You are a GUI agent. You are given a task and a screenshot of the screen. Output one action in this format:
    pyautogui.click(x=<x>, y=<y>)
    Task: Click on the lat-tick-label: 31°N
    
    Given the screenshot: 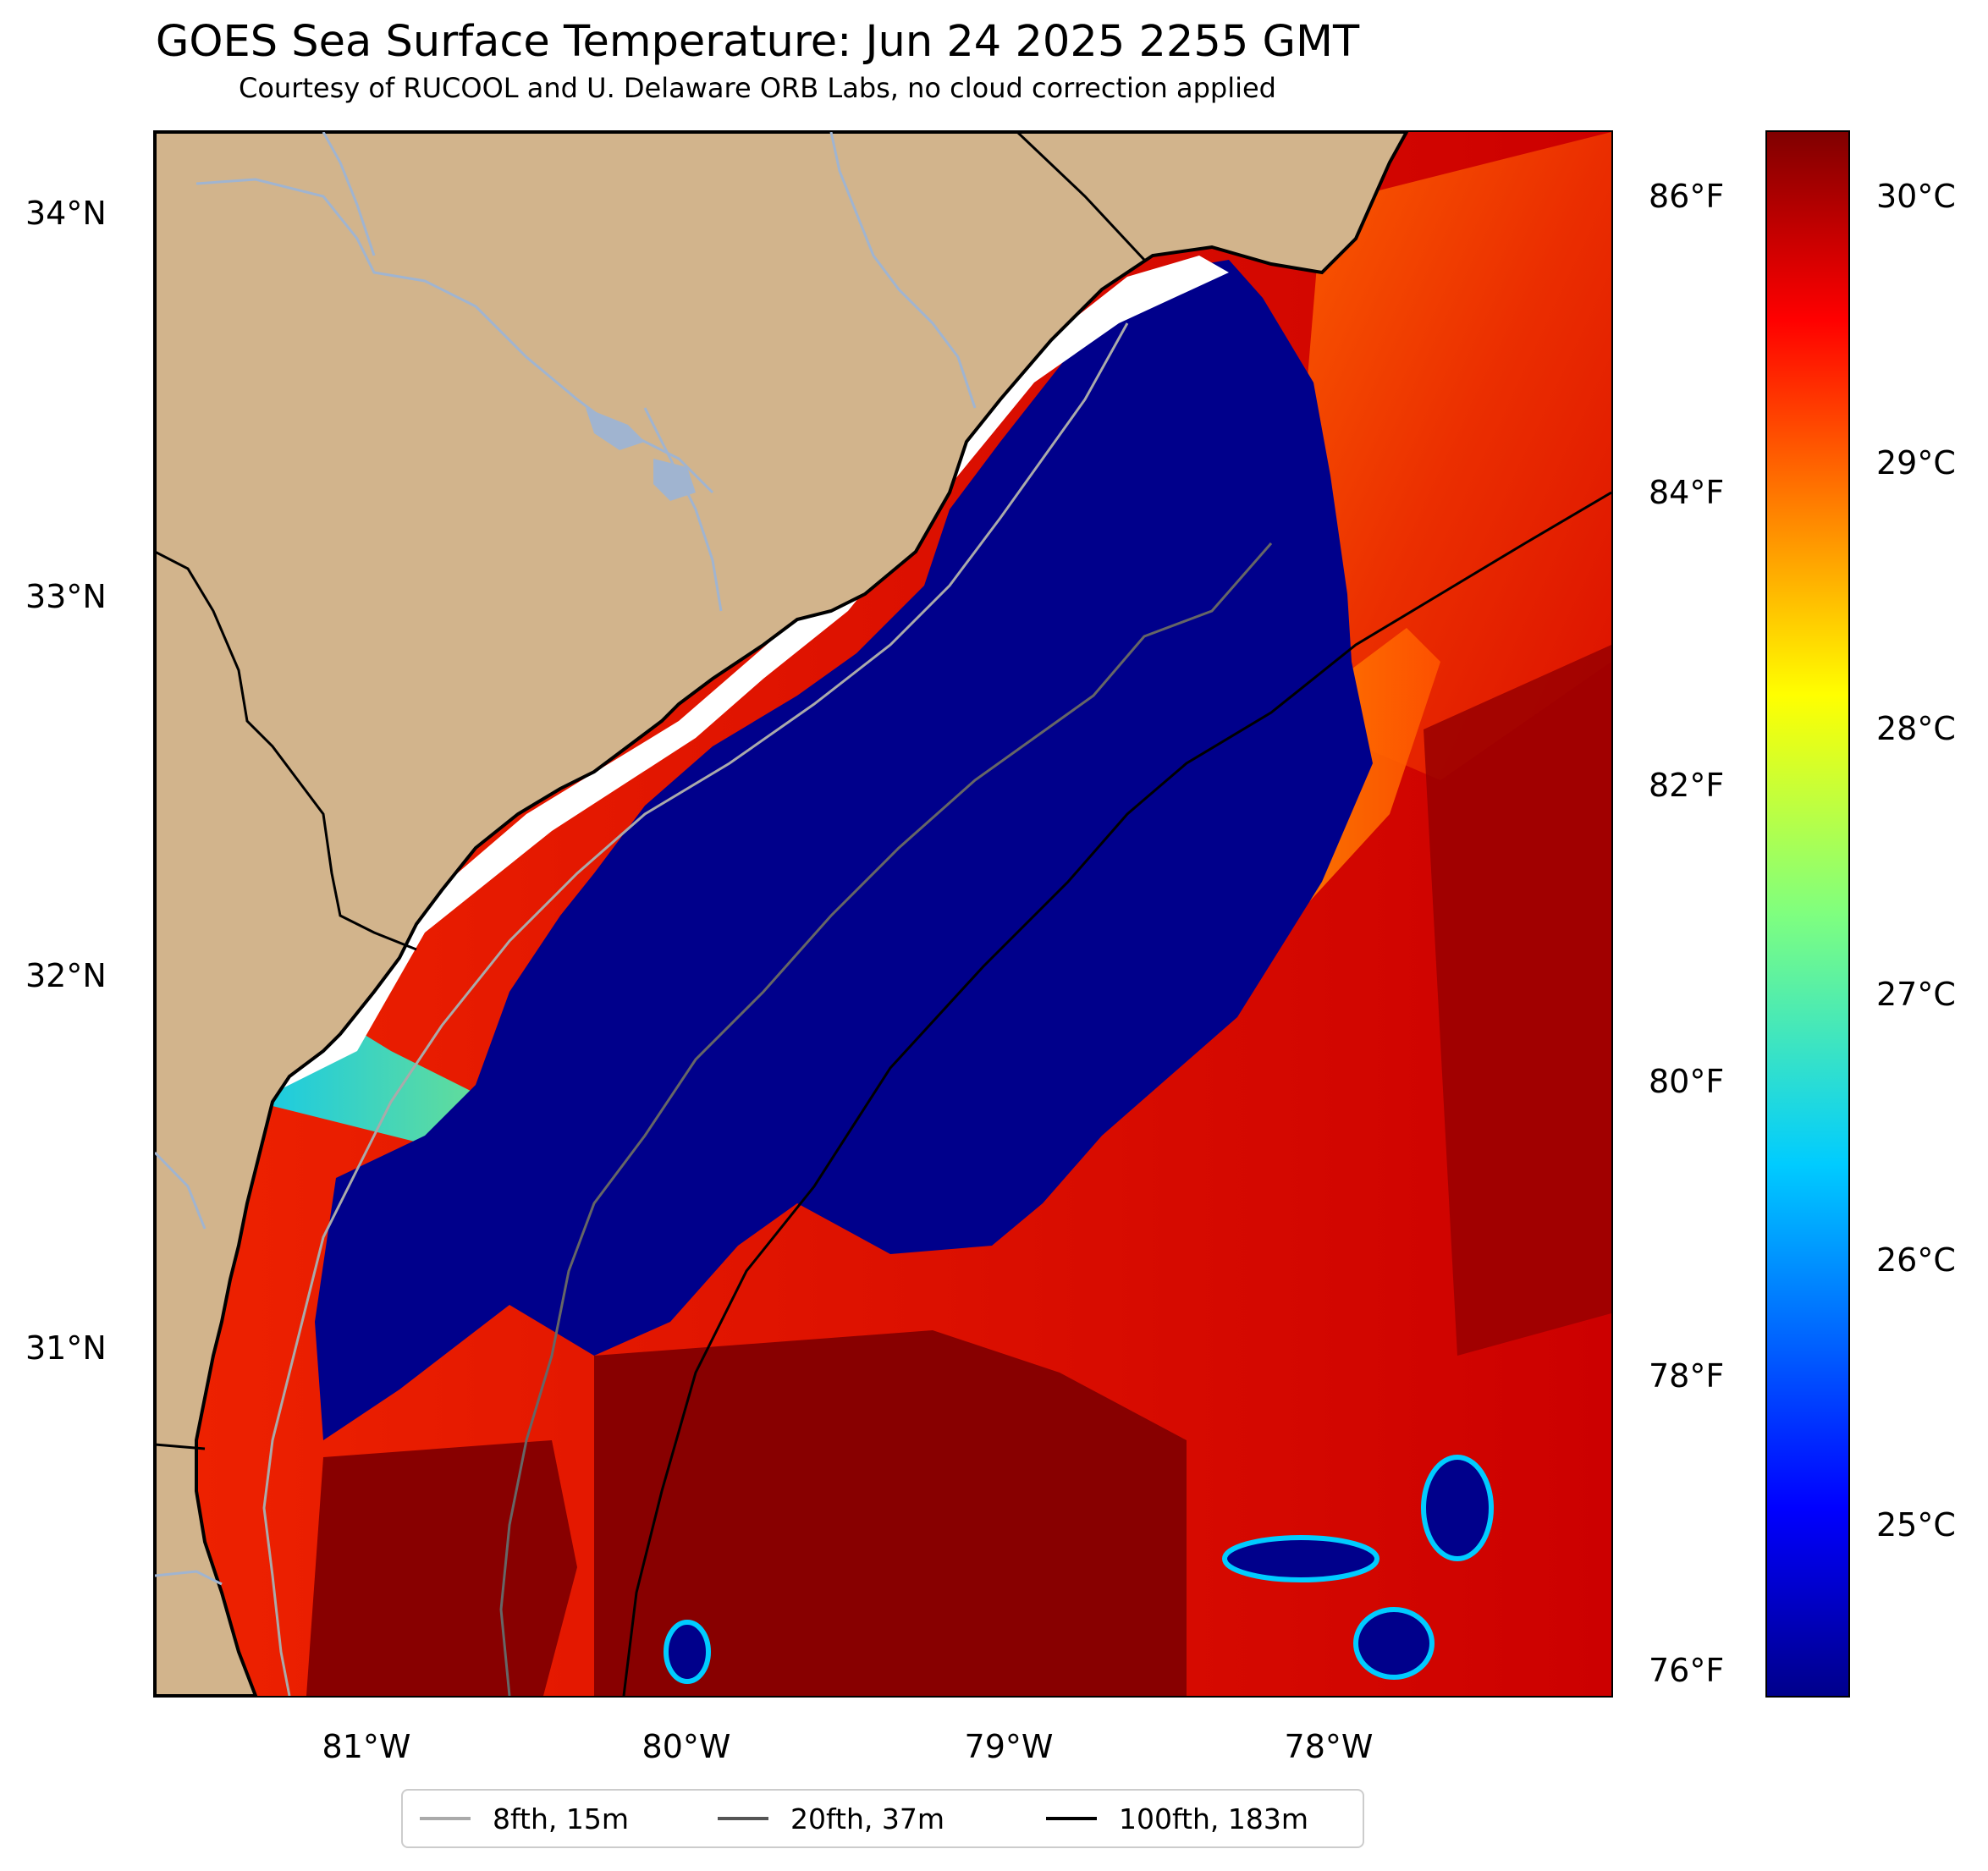 What is the action you would take?
    pyautogui.click(x=66, y=1348)
    